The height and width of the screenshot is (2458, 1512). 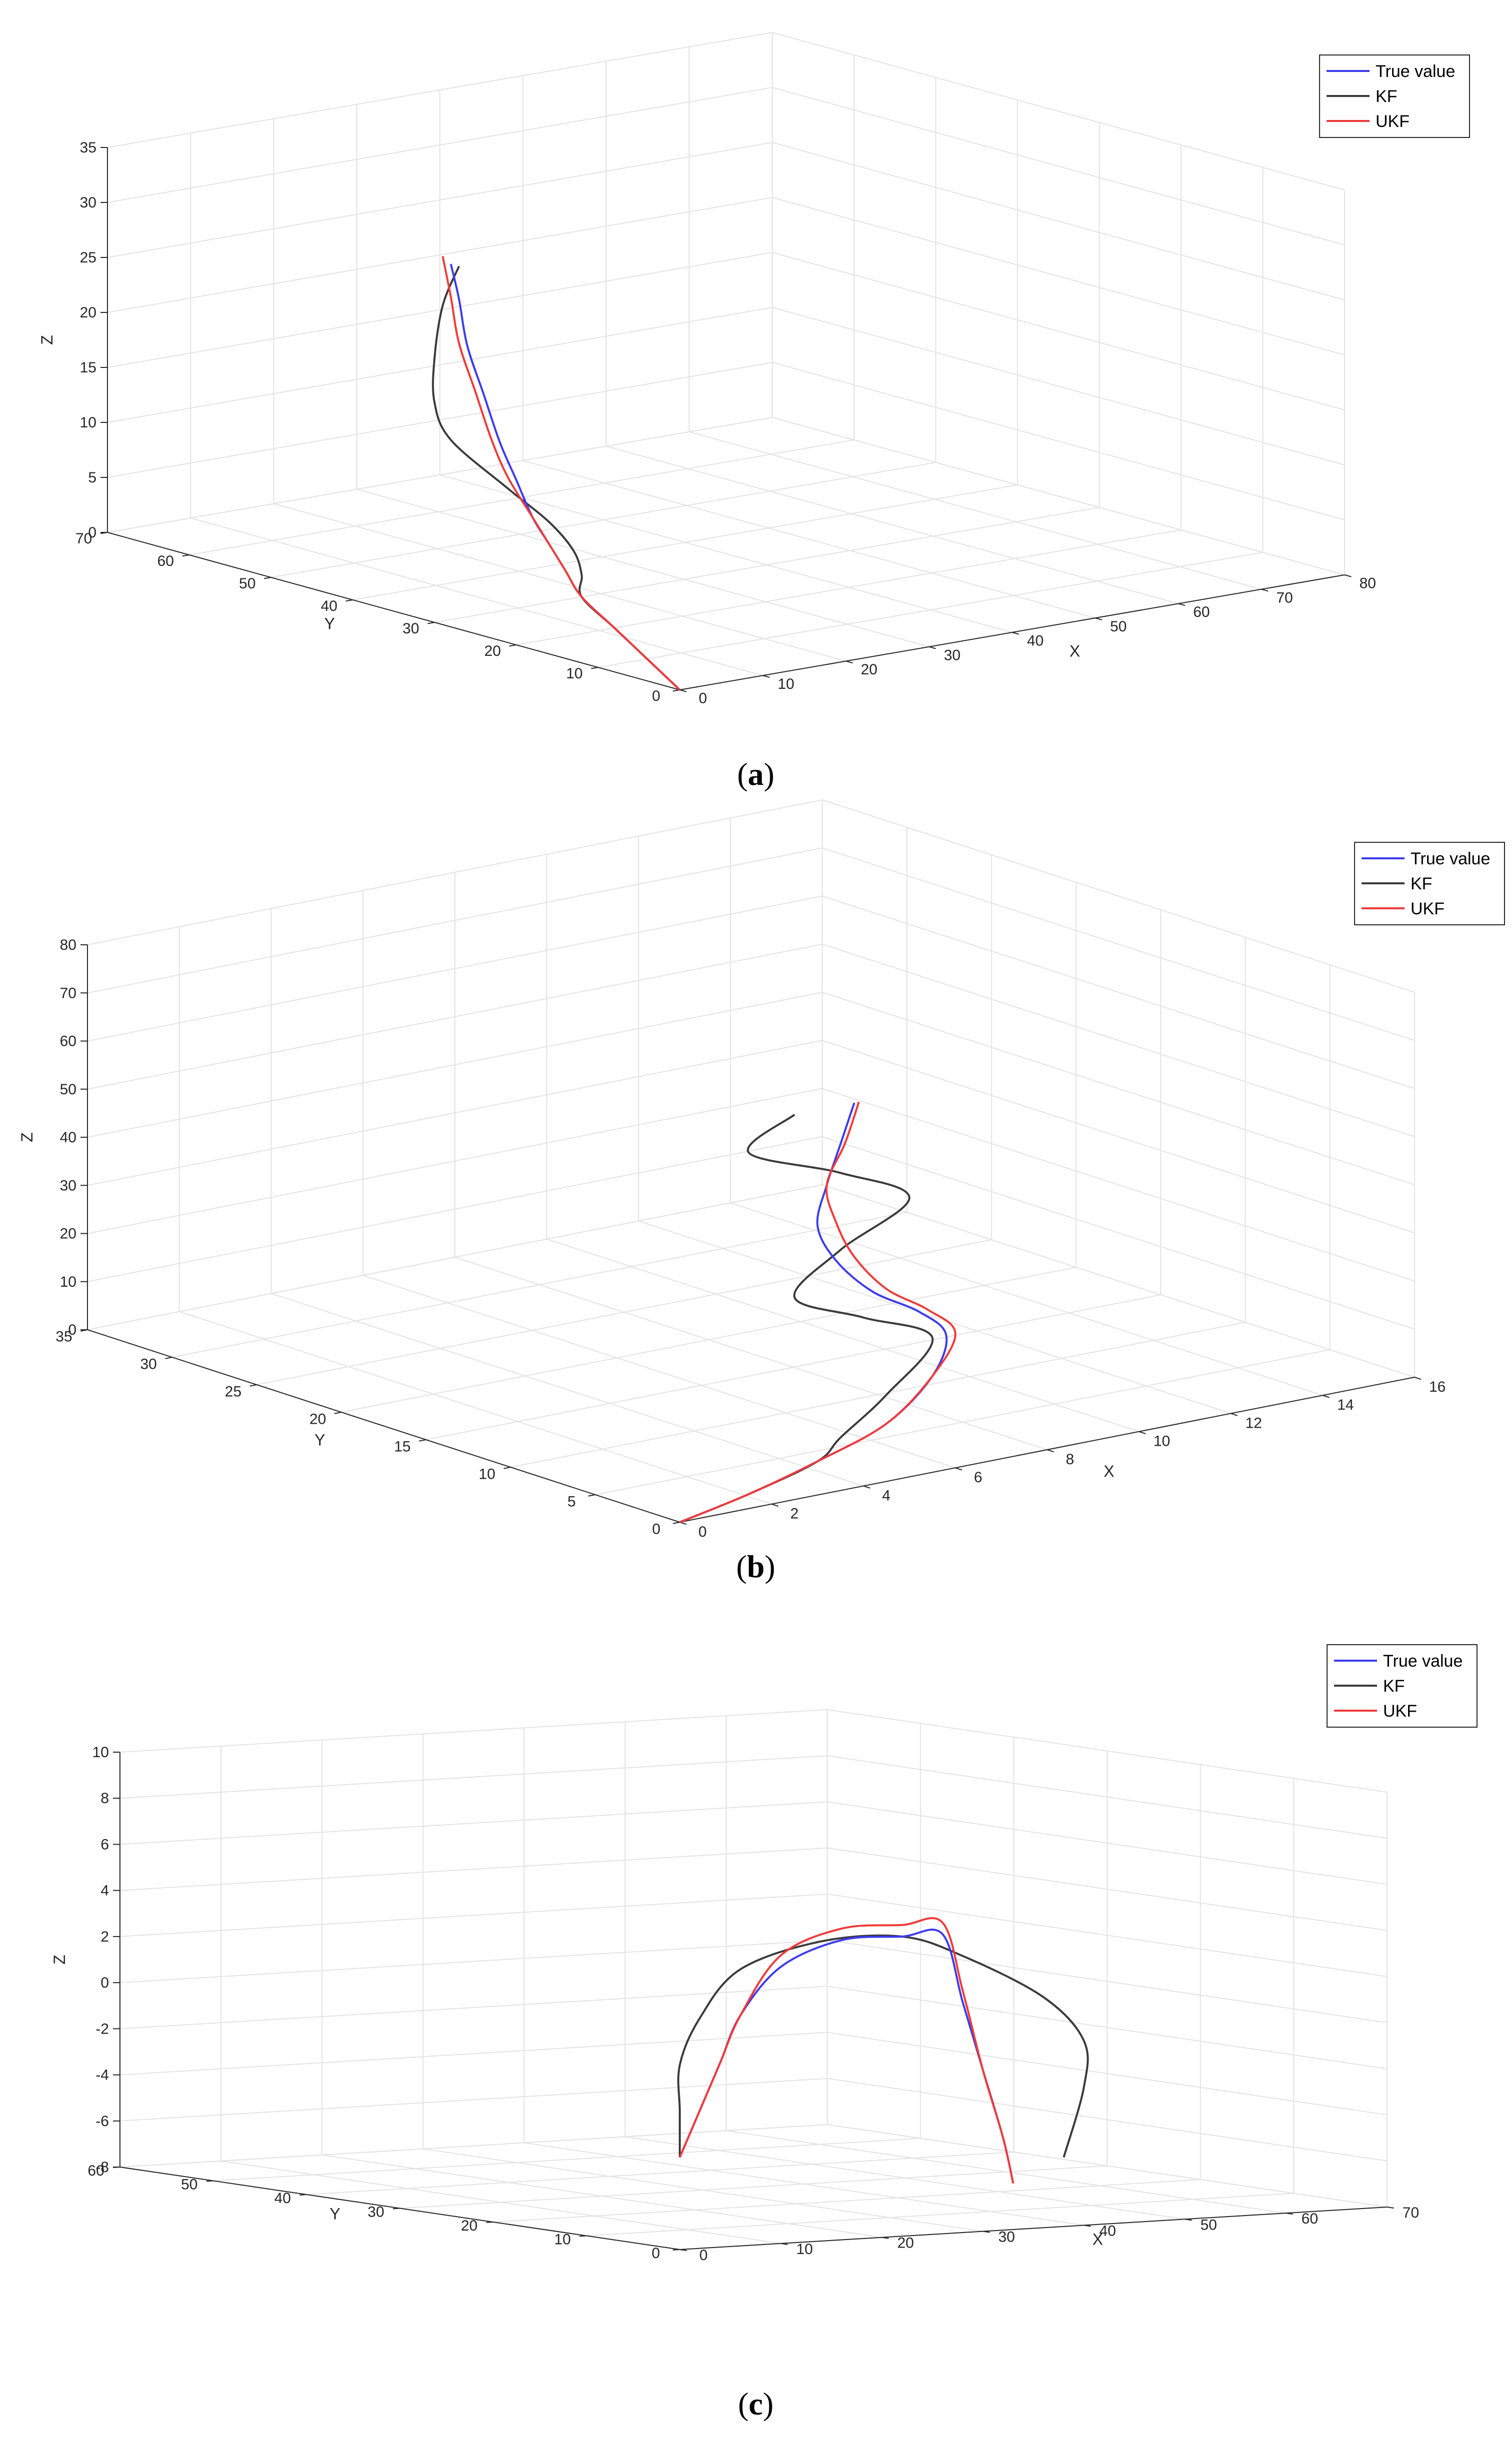 I want to click on x-tick-label: 20, so click(x=906, y=2243).